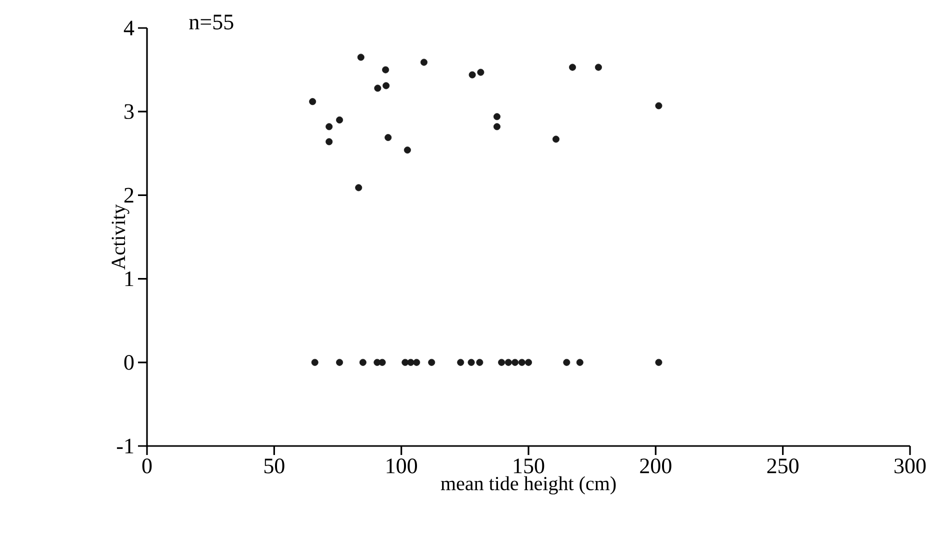 This screenshot has height=549, width=936. I want to click on y-tick-label: 3, so click(129, 111).